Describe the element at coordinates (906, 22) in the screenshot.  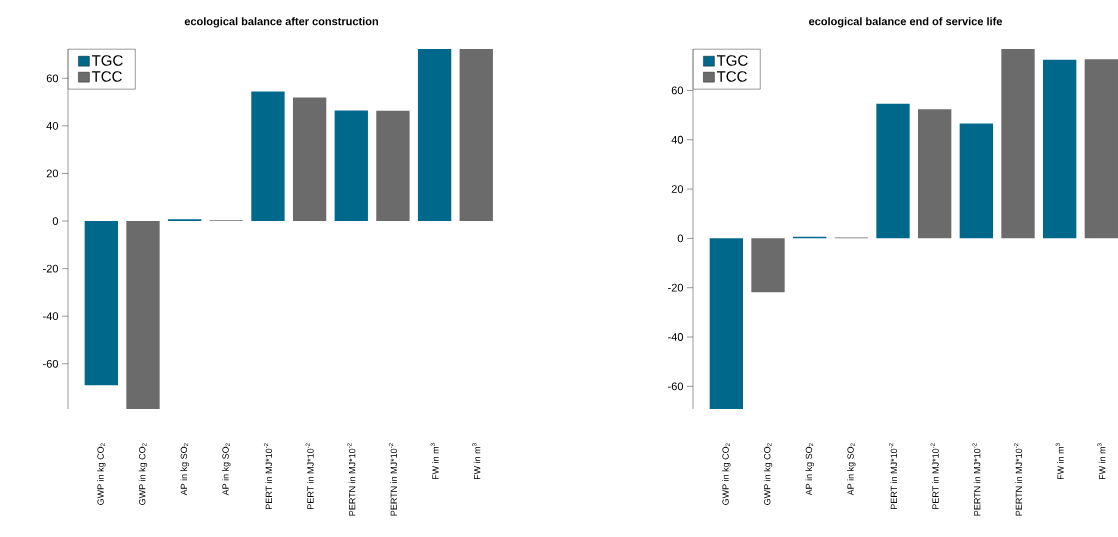
I see `chart-title: ecological balance end of service life` at that location.